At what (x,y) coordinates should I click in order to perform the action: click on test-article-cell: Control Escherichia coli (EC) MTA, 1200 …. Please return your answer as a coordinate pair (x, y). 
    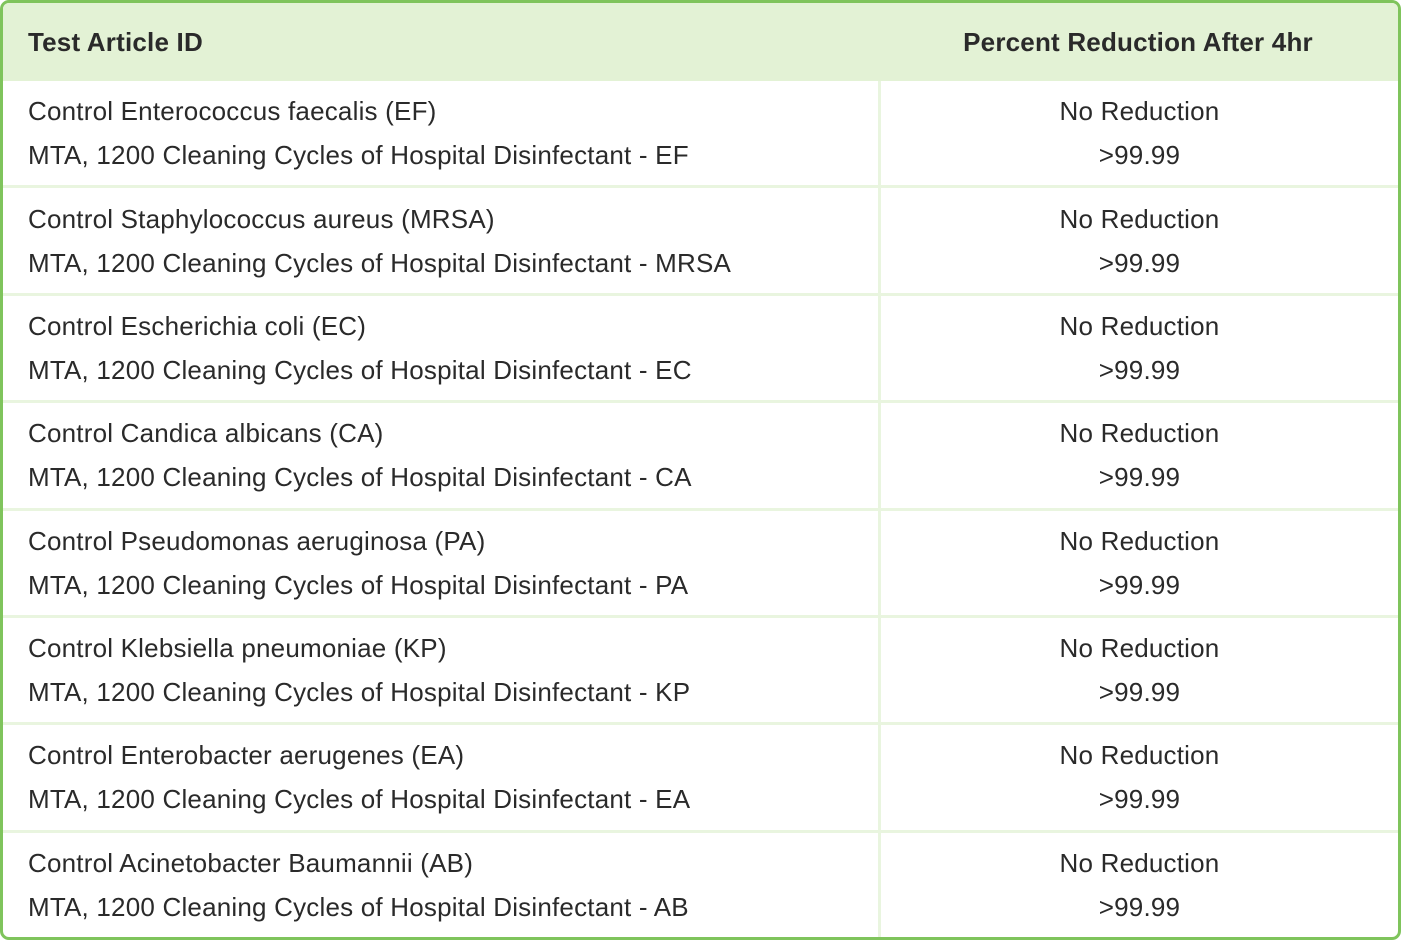
    Looking at the image, I should click on (440, 348).